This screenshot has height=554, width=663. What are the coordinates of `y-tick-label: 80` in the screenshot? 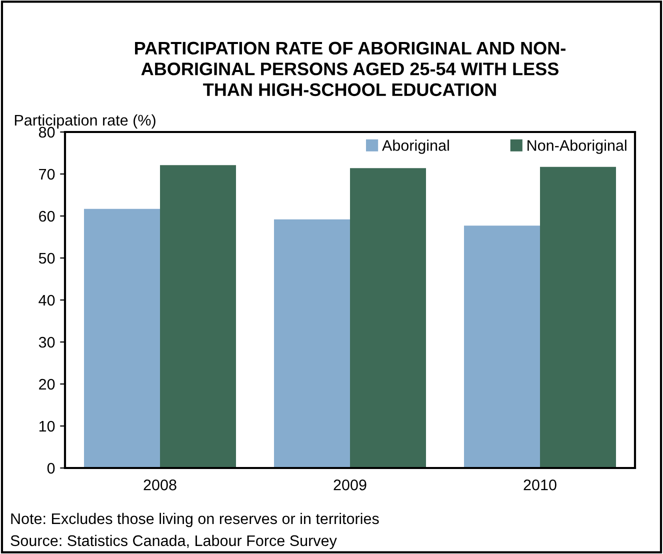 It's located at (46, 132).